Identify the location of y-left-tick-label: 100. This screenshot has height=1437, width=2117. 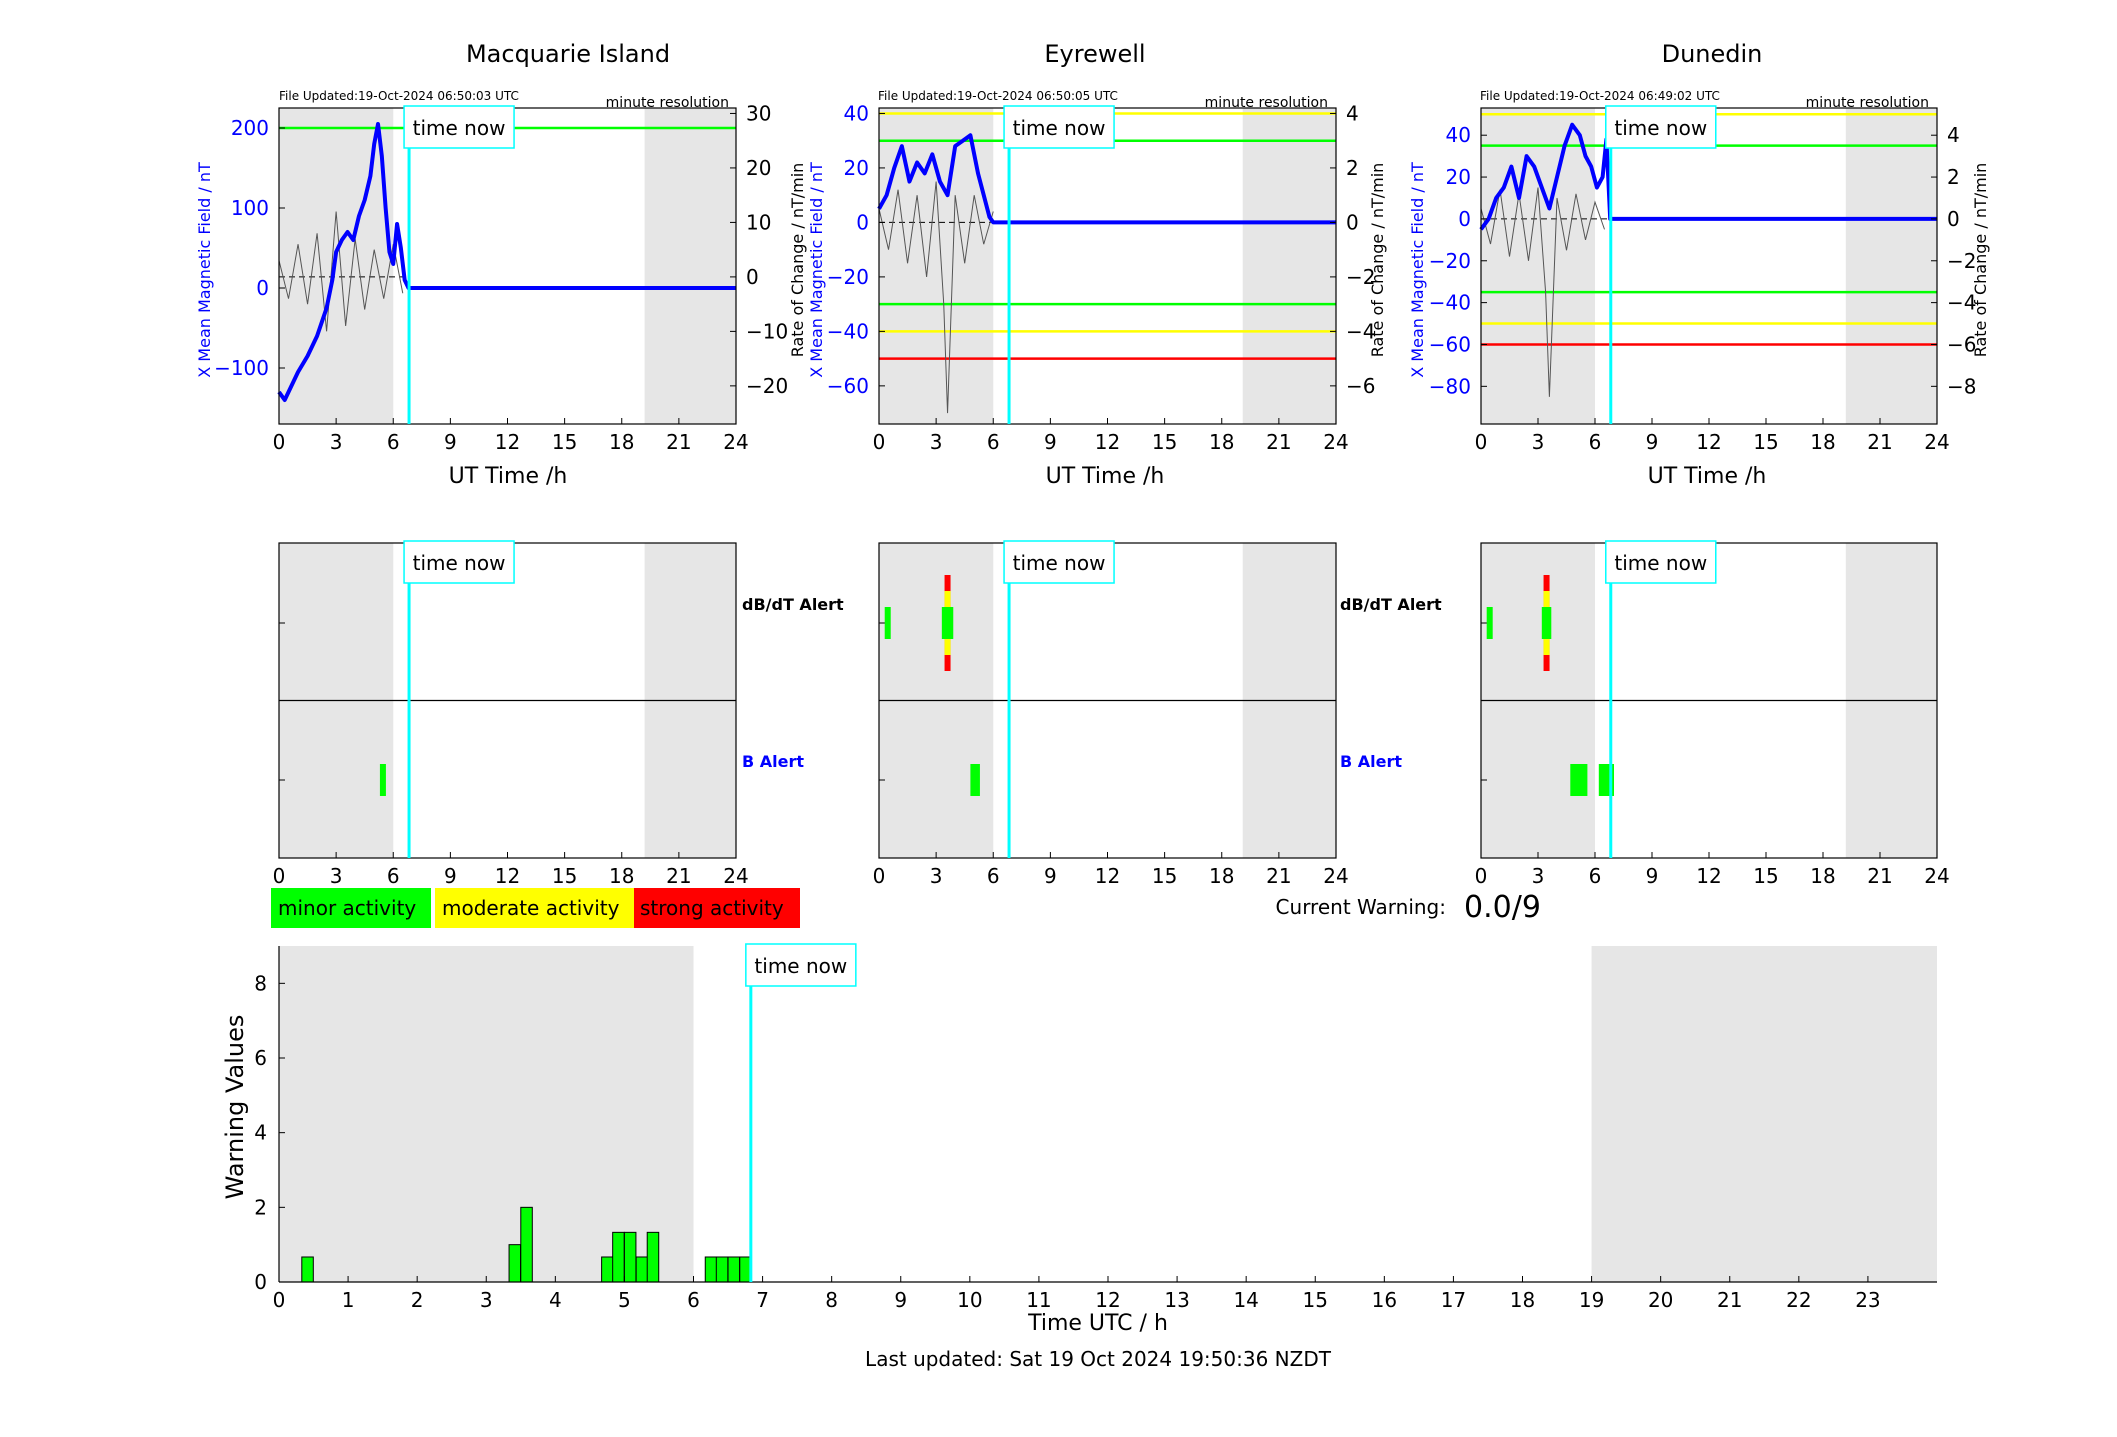
(250, 208).